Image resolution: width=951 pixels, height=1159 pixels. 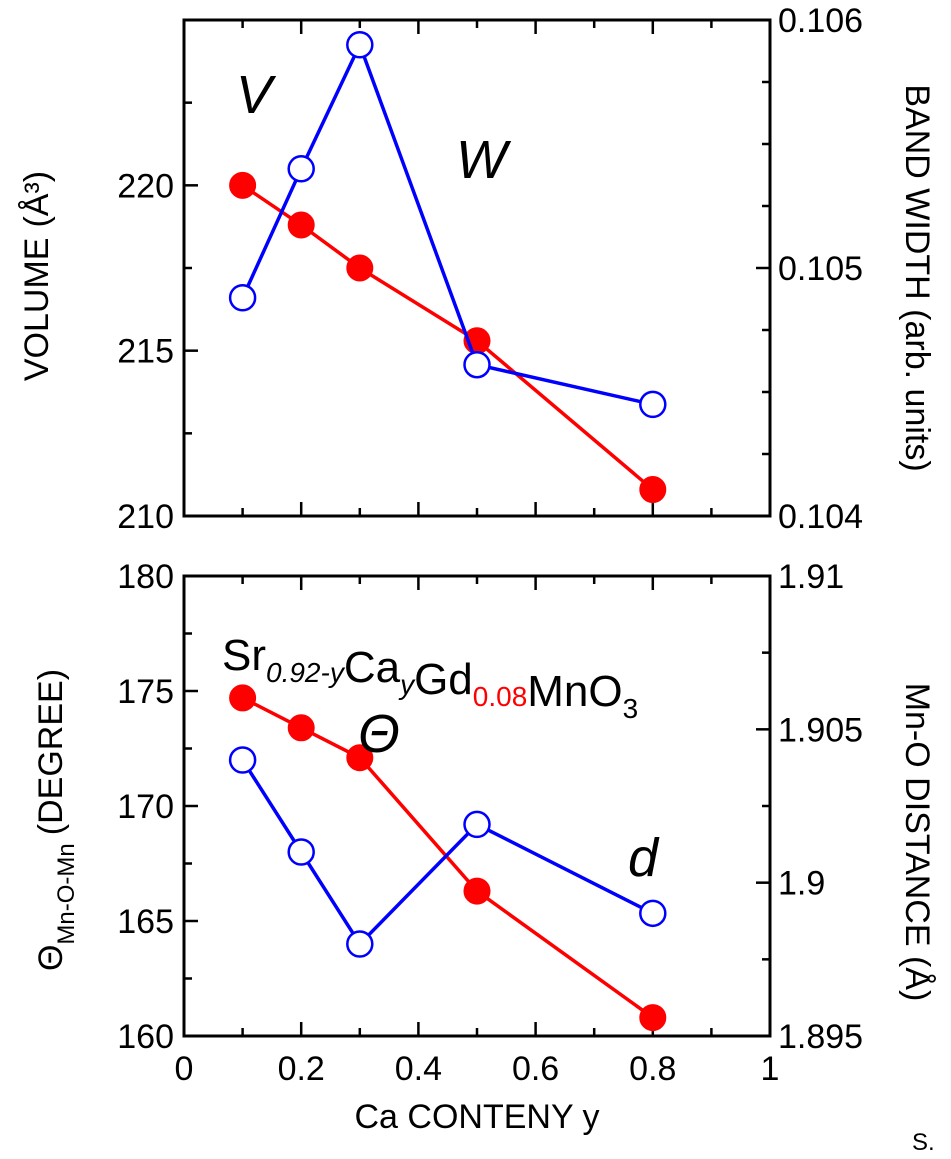 I want to click on series-label-theta: Θ, so click(x=379, y=734).